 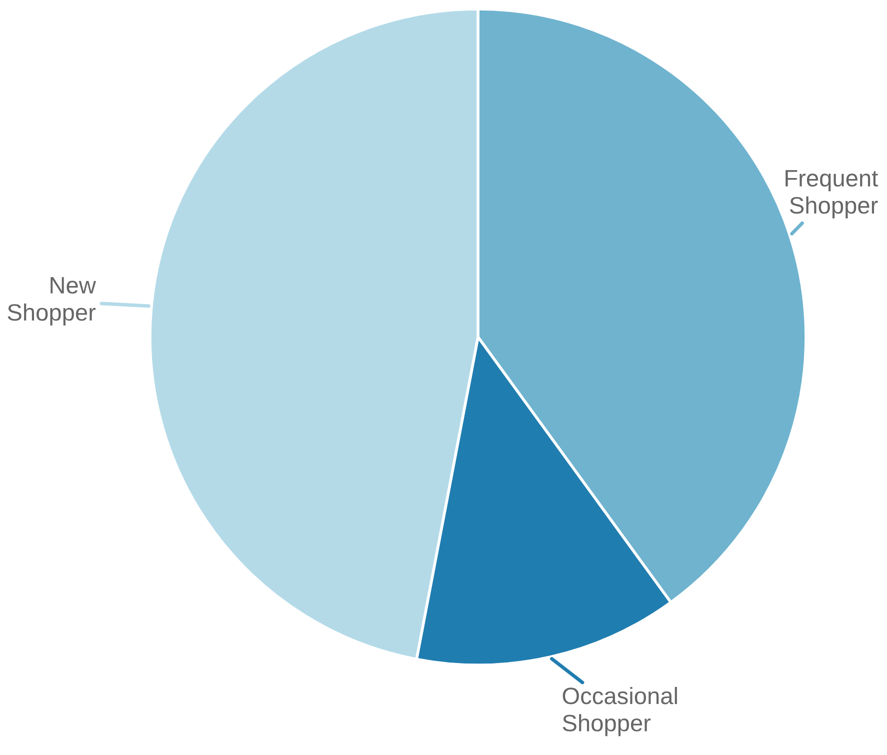 I want to click on slice-label: Frequent Shopper, so click(x=832, y=194).